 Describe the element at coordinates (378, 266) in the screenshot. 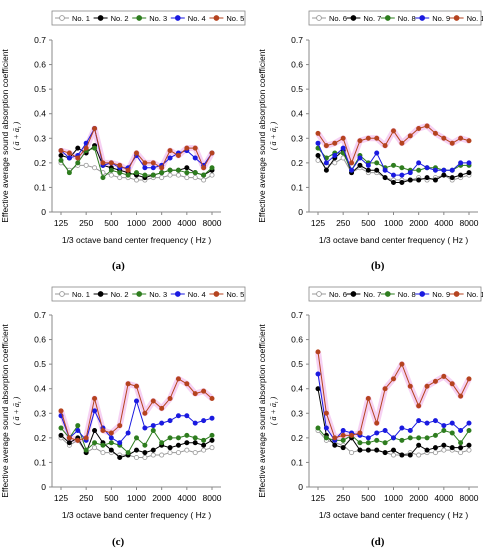

I see `panel-label-b: (b)` at that location.